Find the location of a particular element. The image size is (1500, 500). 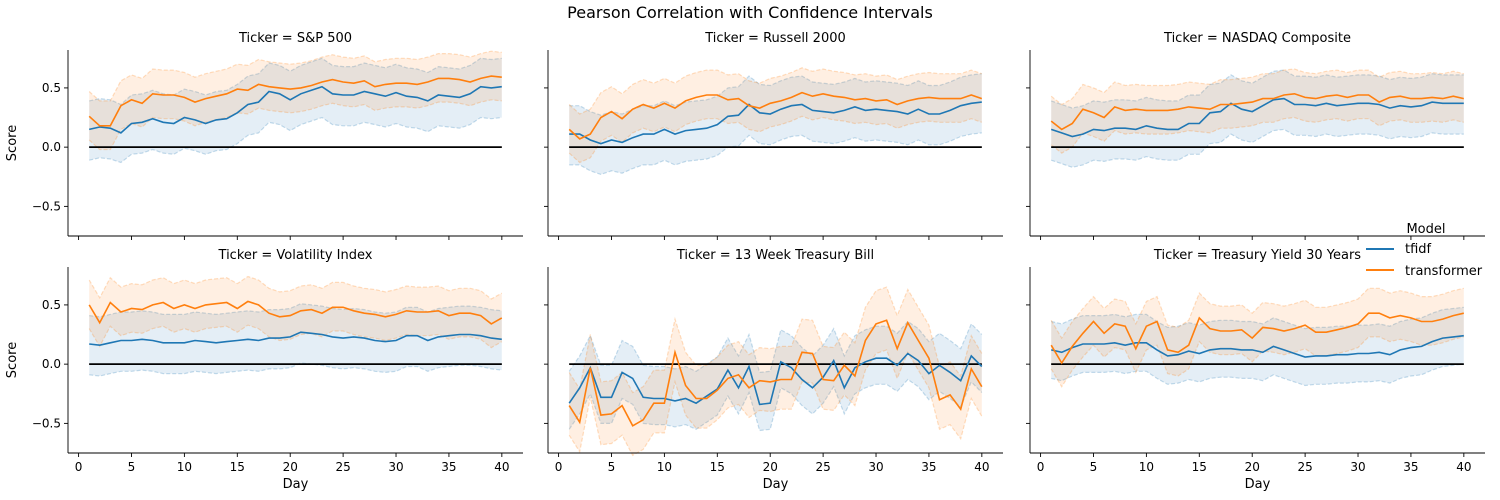

legend-title: Model is located at coordinates (1425, 229).